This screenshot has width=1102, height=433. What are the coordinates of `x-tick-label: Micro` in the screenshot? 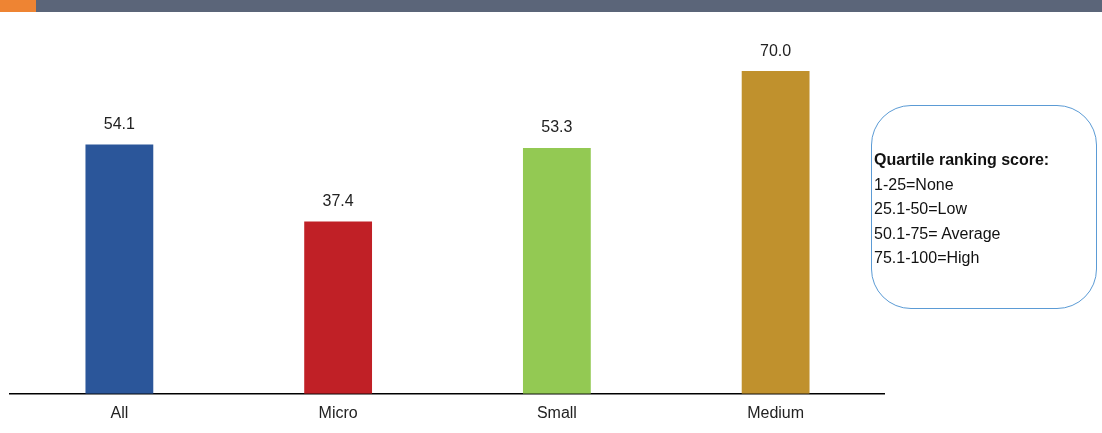 It's located at (338, 412).